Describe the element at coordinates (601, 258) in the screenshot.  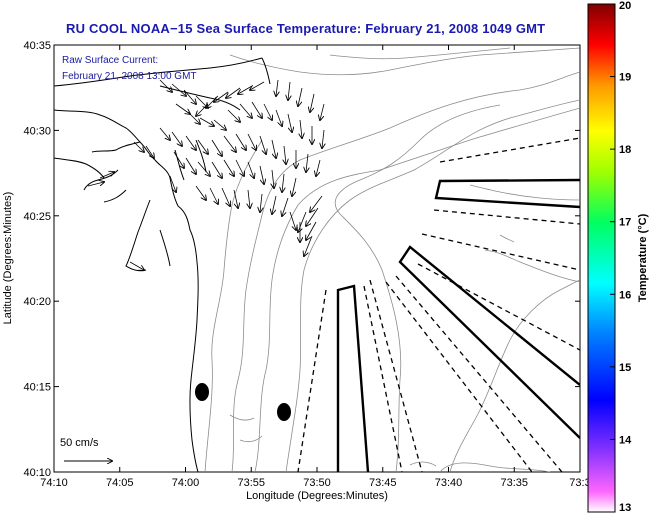
I see `colorbar` at that location.